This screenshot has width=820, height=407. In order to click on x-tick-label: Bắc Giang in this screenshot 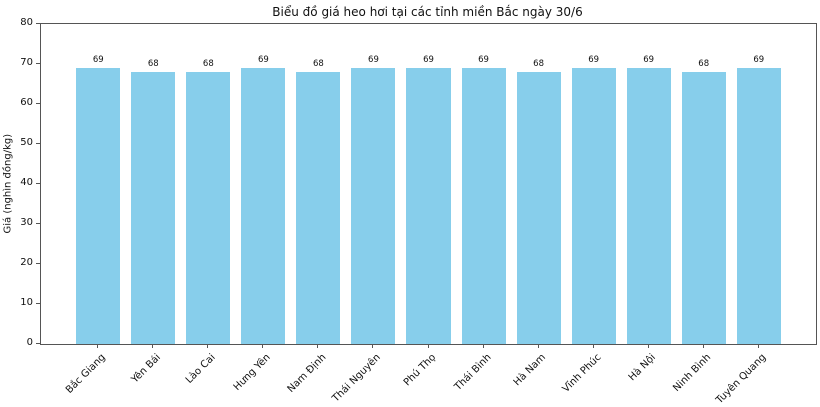, I will do `click(86, 374)`.